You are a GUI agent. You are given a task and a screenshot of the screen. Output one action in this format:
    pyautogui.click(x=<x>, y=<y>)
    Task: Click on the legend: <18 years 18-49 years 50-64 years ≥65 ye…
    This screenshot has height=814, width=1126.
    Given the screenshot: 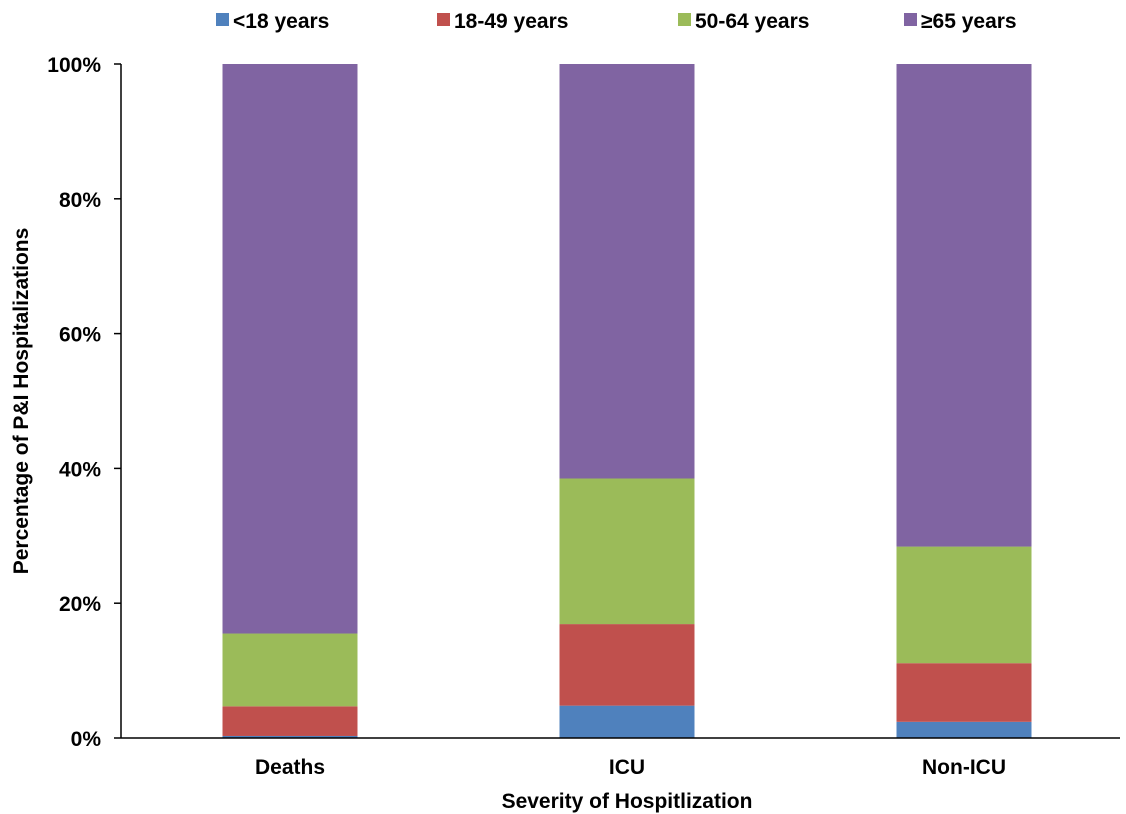 What is the action you would take?
    pyautogui.click(x=616, y=21)
    